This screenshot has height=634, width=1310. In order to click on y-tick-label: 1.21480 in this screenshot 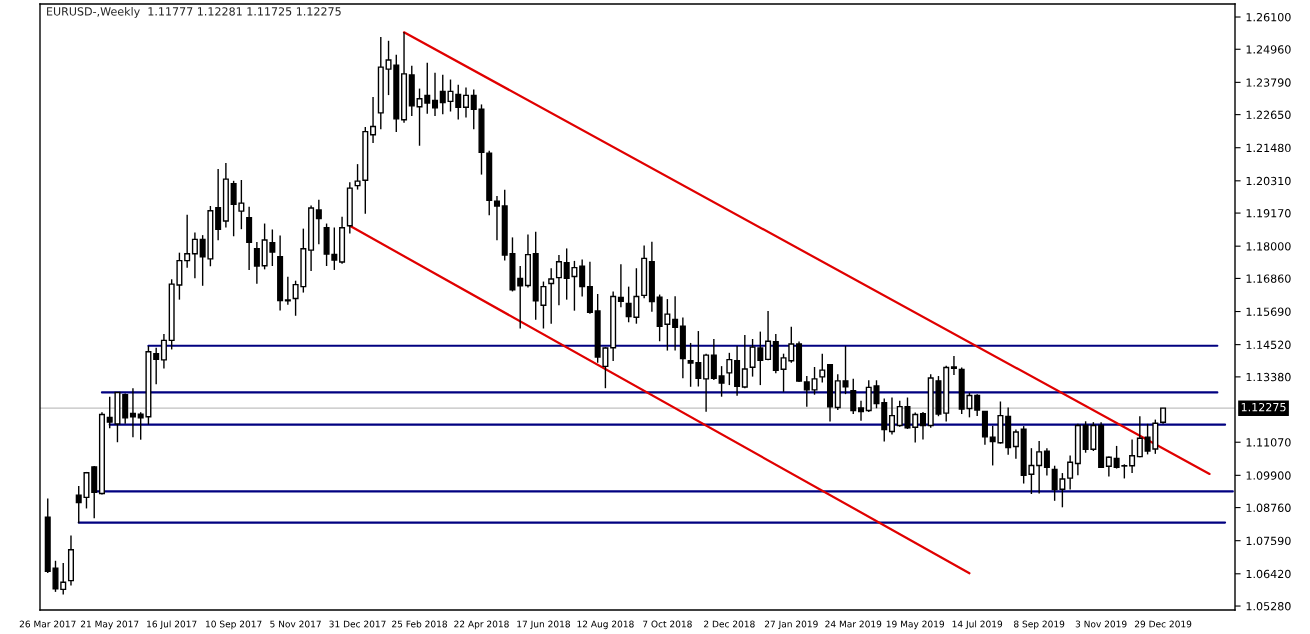, I will do `click(1268, 148)`.